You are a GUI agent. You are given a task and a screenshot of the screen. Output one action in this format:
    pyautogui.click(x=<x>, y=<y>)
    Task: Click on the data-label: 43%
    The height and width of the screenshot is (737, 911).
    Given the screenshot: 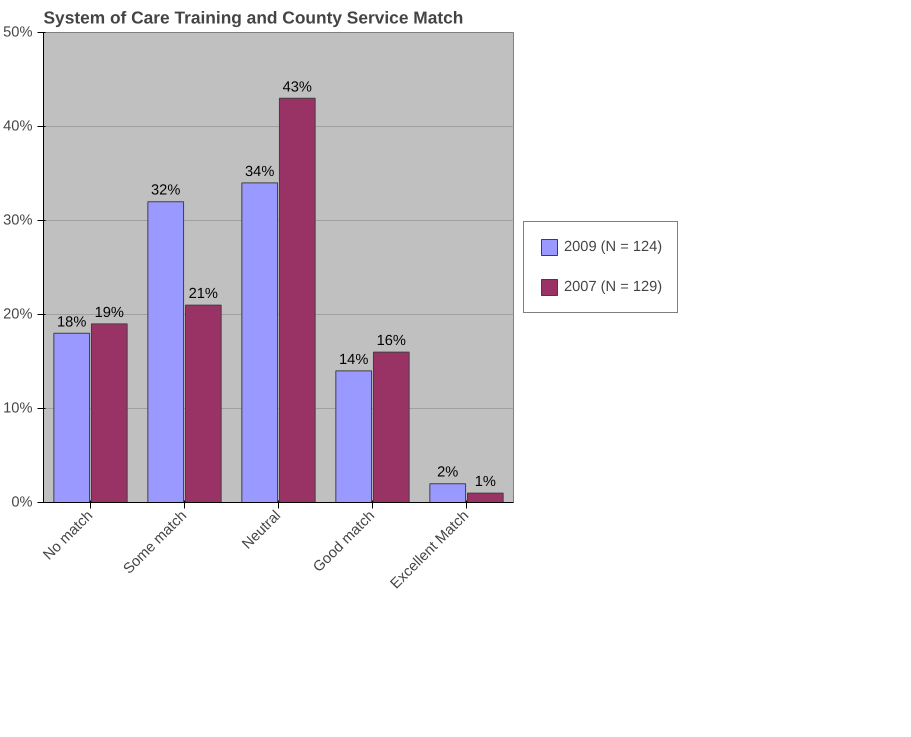 What is the action you would take?
    pyautogui.click(x=297, y=87)
    